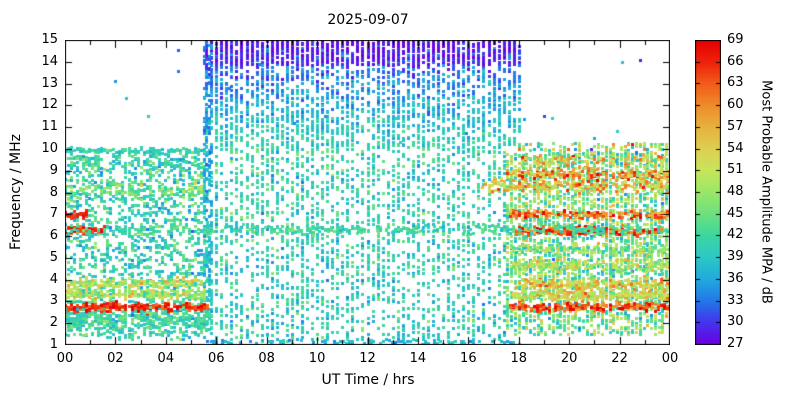 The height and width of the screenshot is (400, 800). I want to click on y-tick-label: 1, so click(53, 344).